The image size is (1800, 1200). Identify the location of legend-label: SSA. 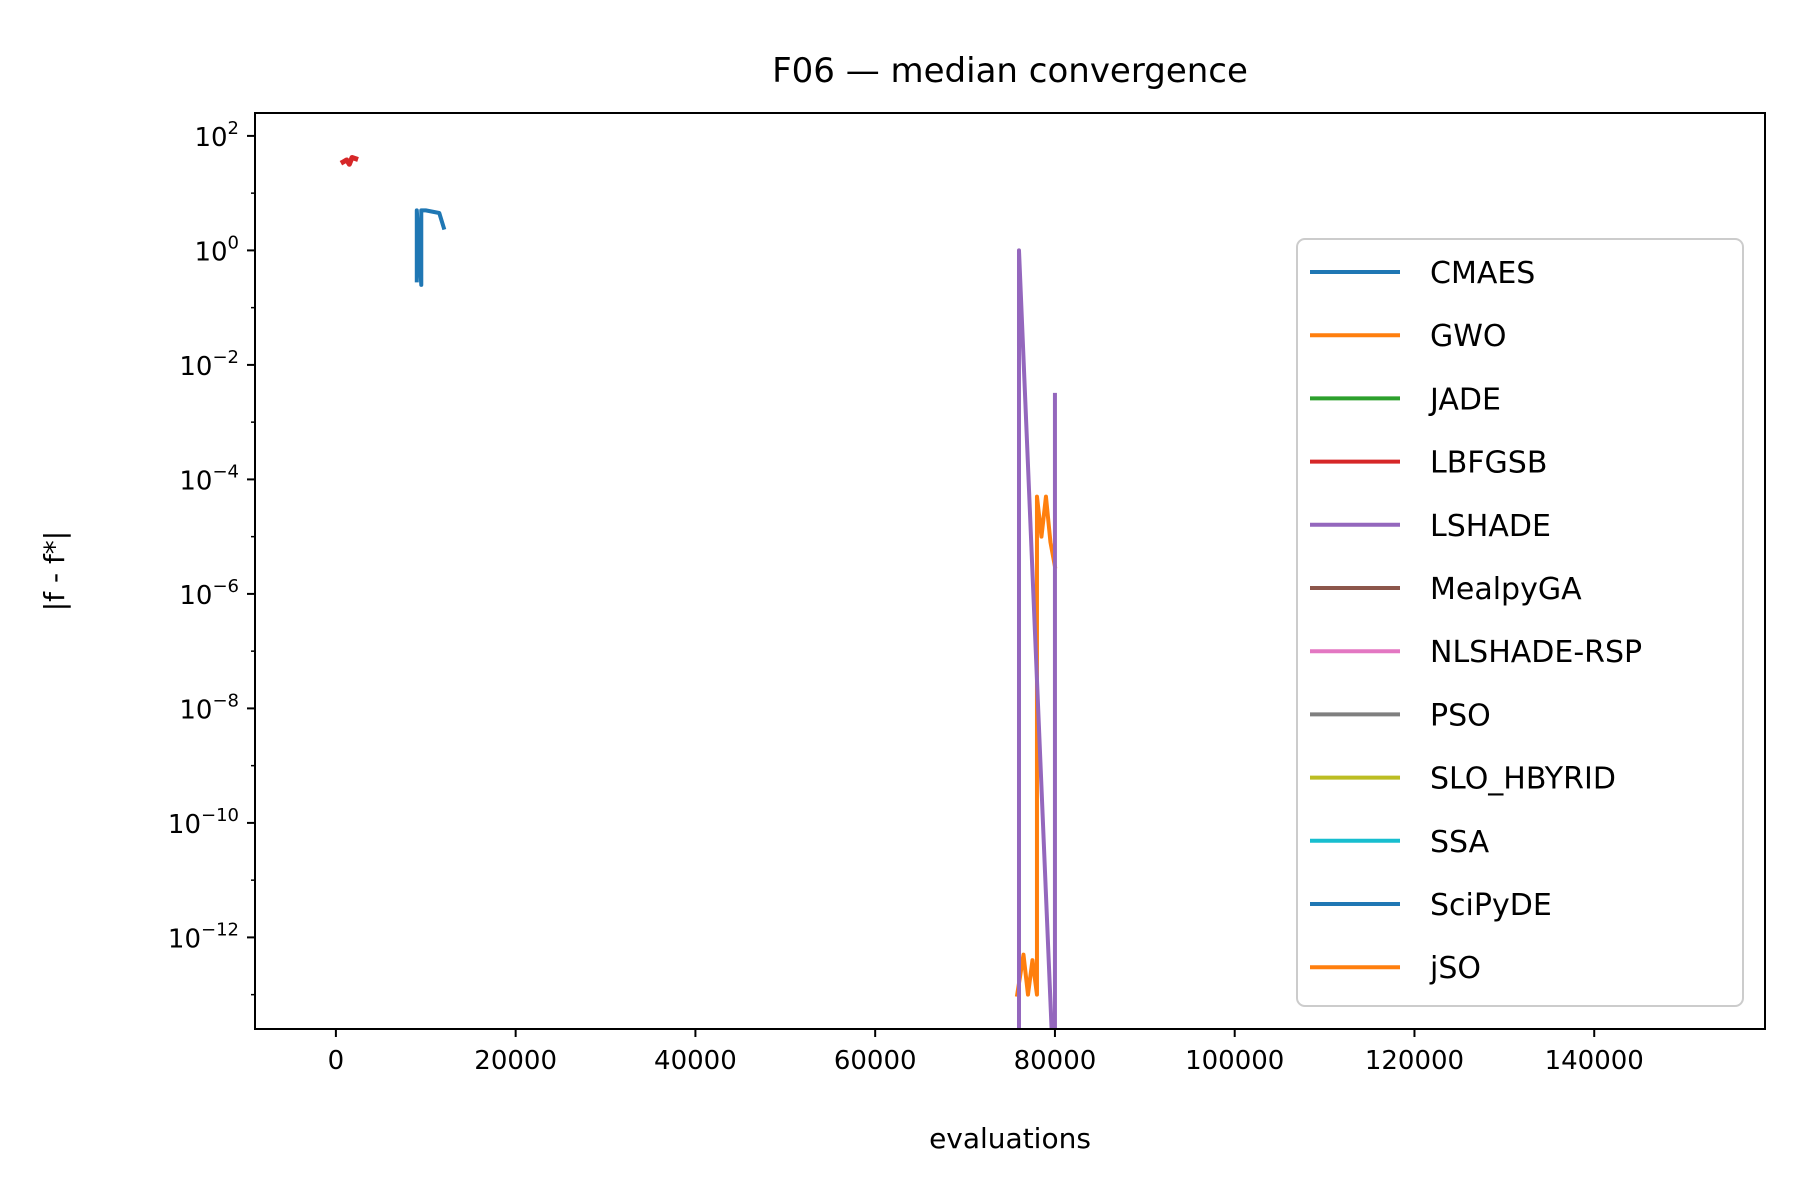
(1460, 842).